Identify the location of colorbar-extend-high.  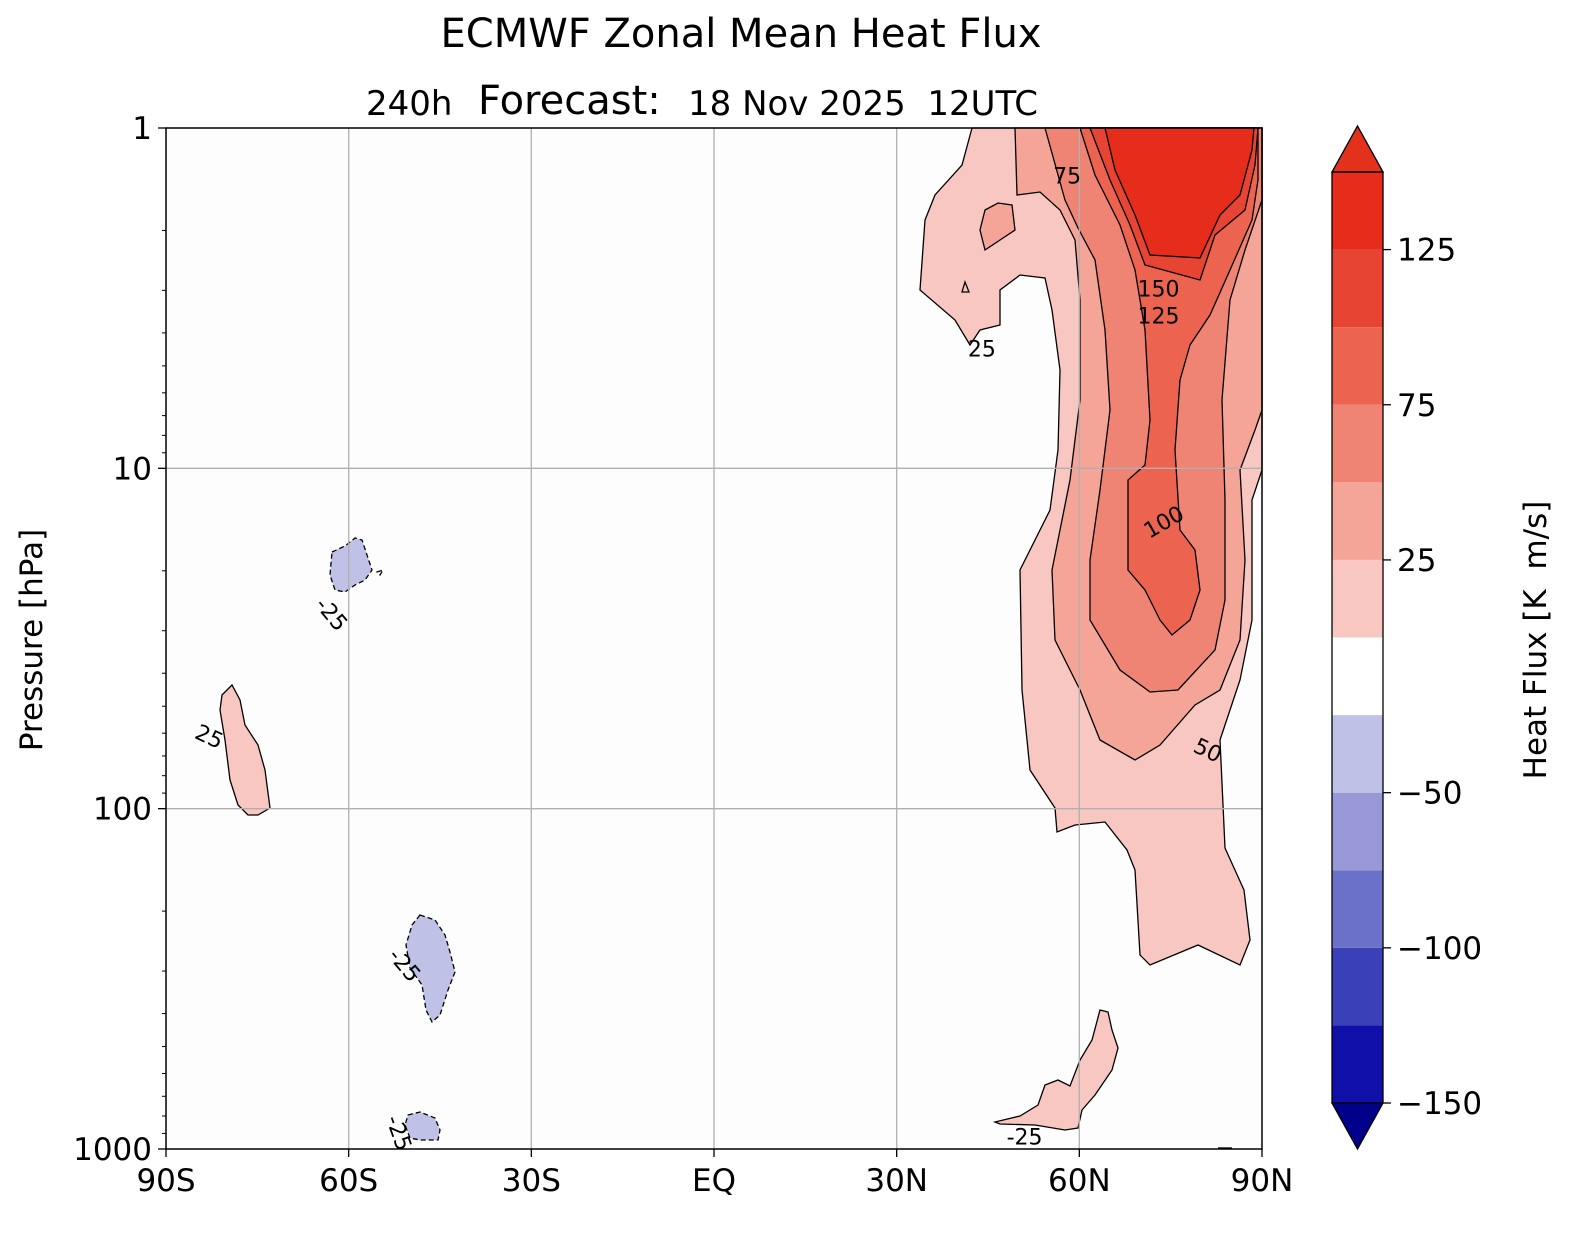
(1357, 148).